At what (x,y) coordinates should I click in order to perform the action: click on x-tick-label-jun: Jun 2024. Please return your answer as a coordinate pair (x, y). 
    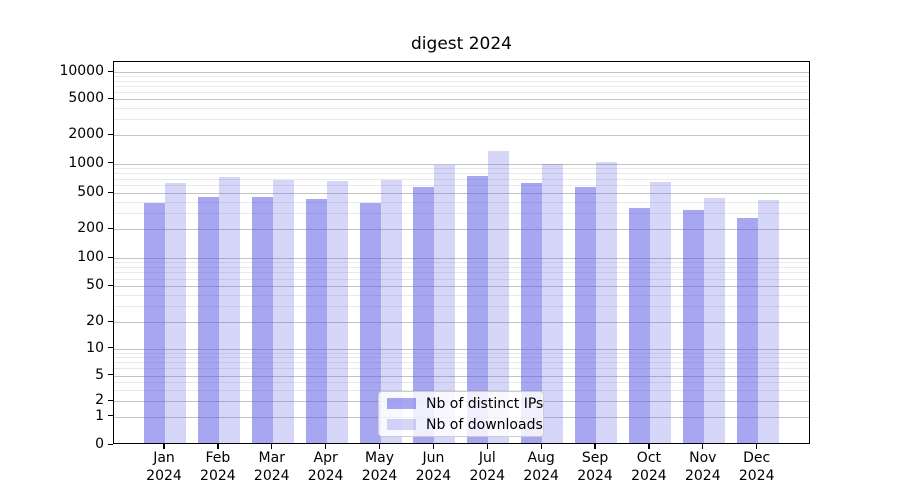
    Looking at the image, I should click on (433, 467).